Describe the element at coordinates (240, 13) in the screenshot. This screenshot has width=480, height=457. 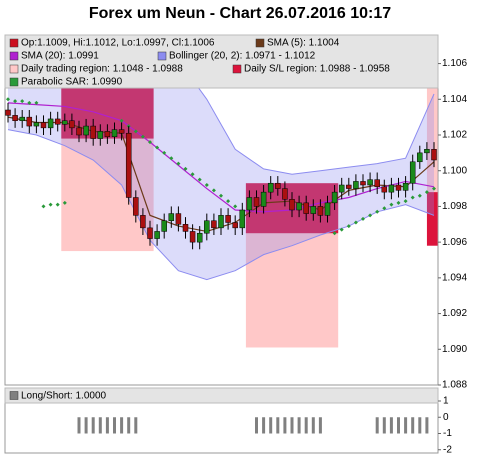
I see `chart-title: Forex um Neun - Chart 26.07.2016 10:17` at that location.